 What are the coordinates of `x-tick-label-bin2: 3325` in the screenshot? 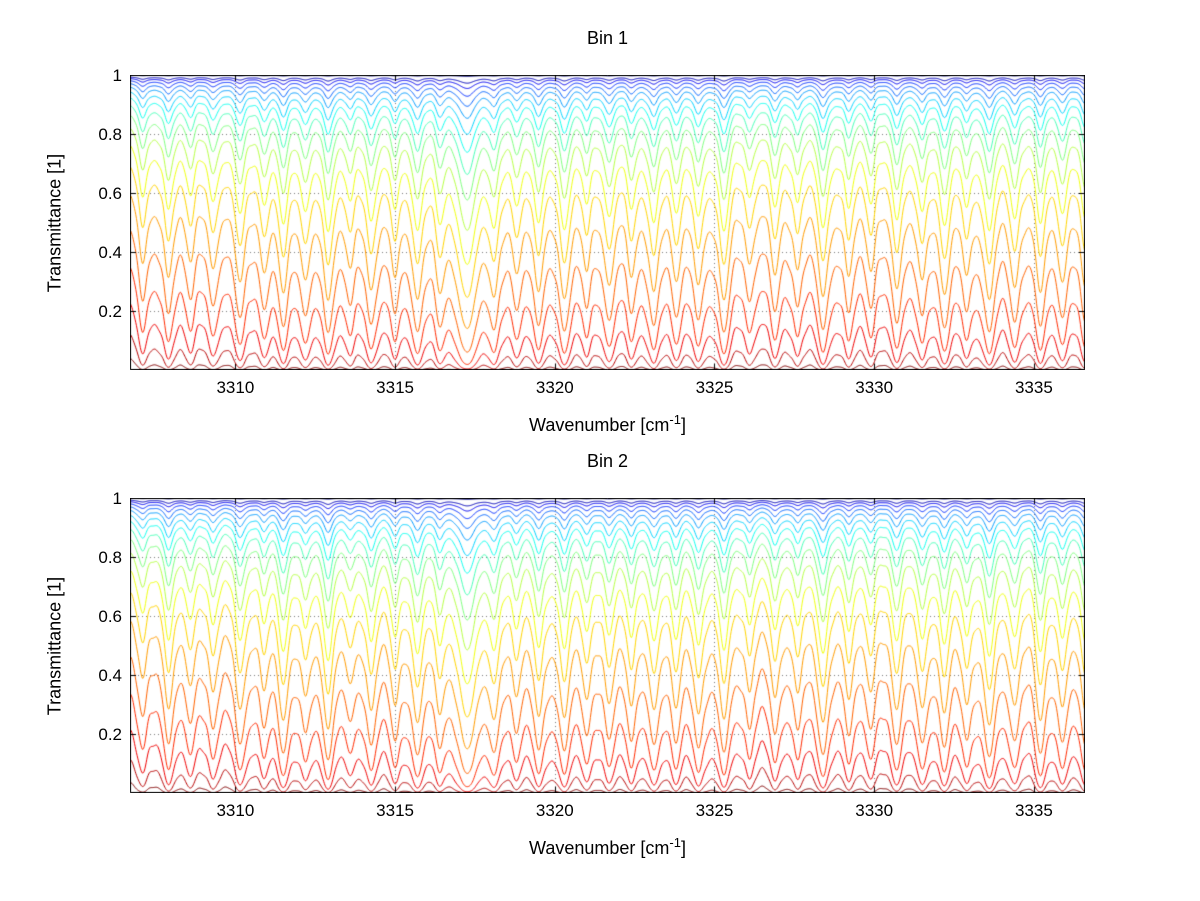 It's located at (714, 810).